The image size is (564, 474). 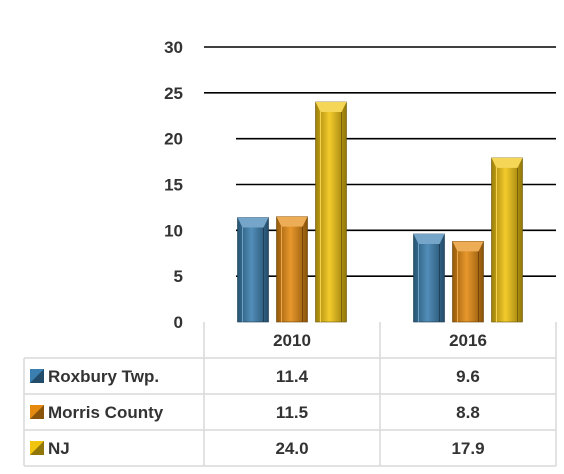 What do you see at coordinates (178, 276) in the screenshot?
I see `y-tick-label: 5` at bounding box center [178, 276].